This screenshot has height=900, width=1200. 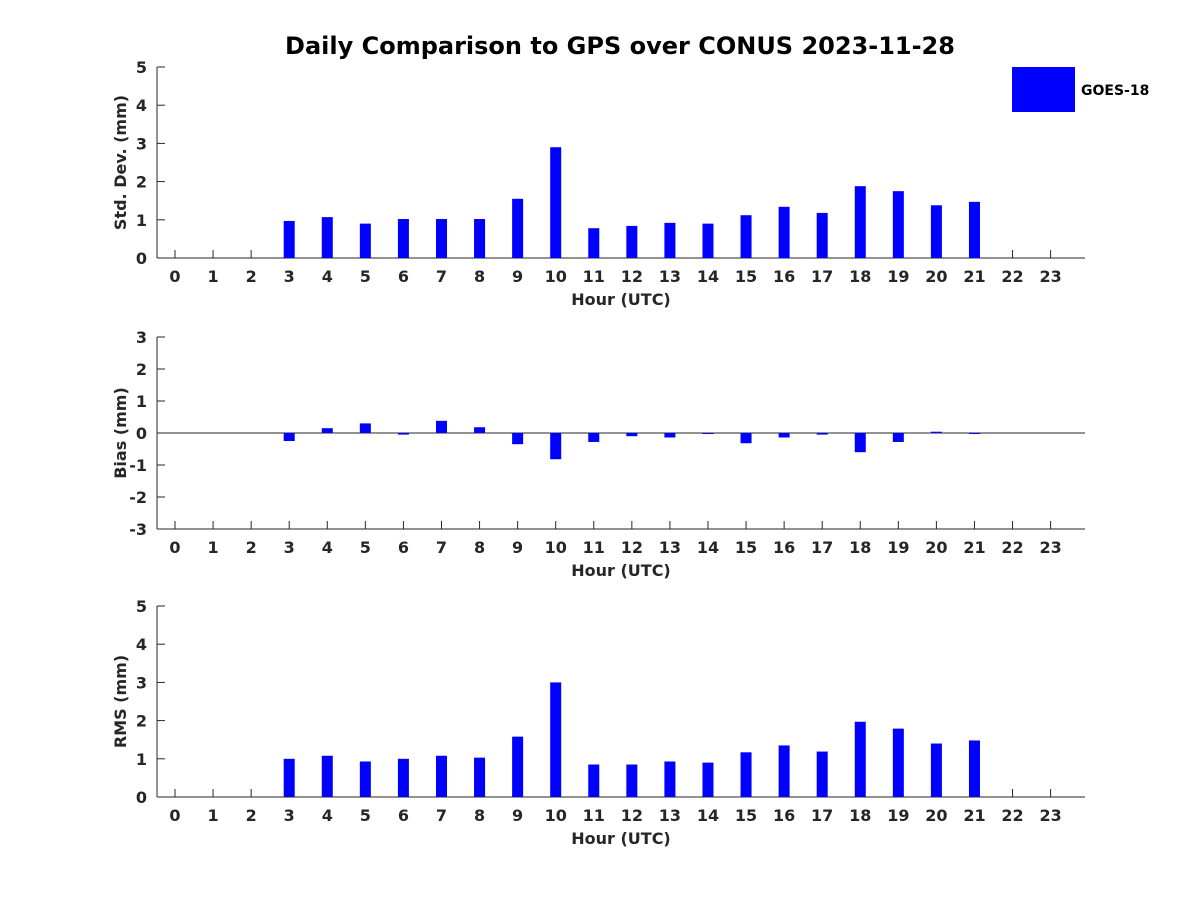 What do you see at coordinates (120, 162) in the screenshot?
I see `y-axis-label: Std. Dev. (mm)` at bounding box center [120, 162].